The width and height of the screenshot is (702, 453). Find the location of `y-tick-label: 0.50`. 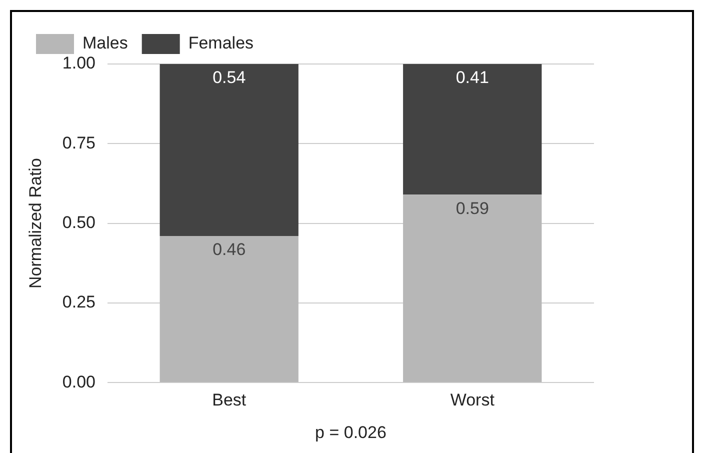

y-tick-label: 0.50 is located at coordinates (79, 222).